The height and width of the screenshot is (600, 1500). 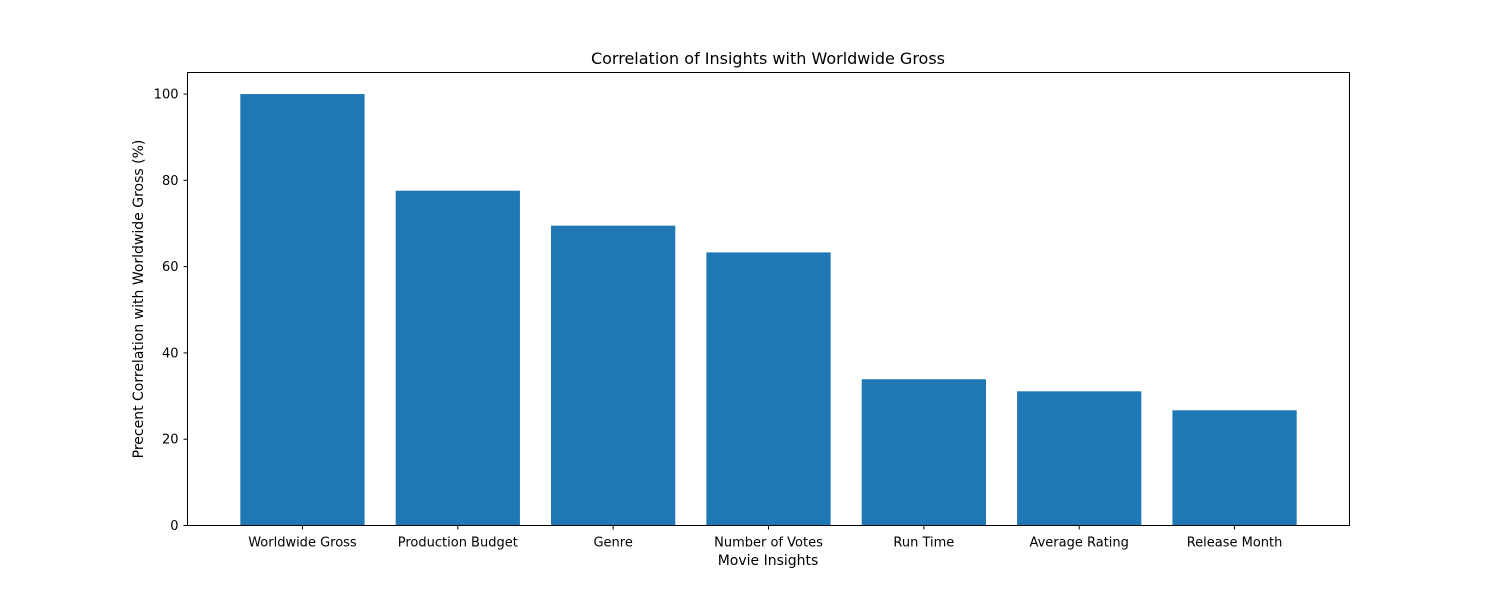 What do you see at coordinates (166, 95) in the screenshot?
I see `y-tick-label: 100` at bounding box center [166, 95].